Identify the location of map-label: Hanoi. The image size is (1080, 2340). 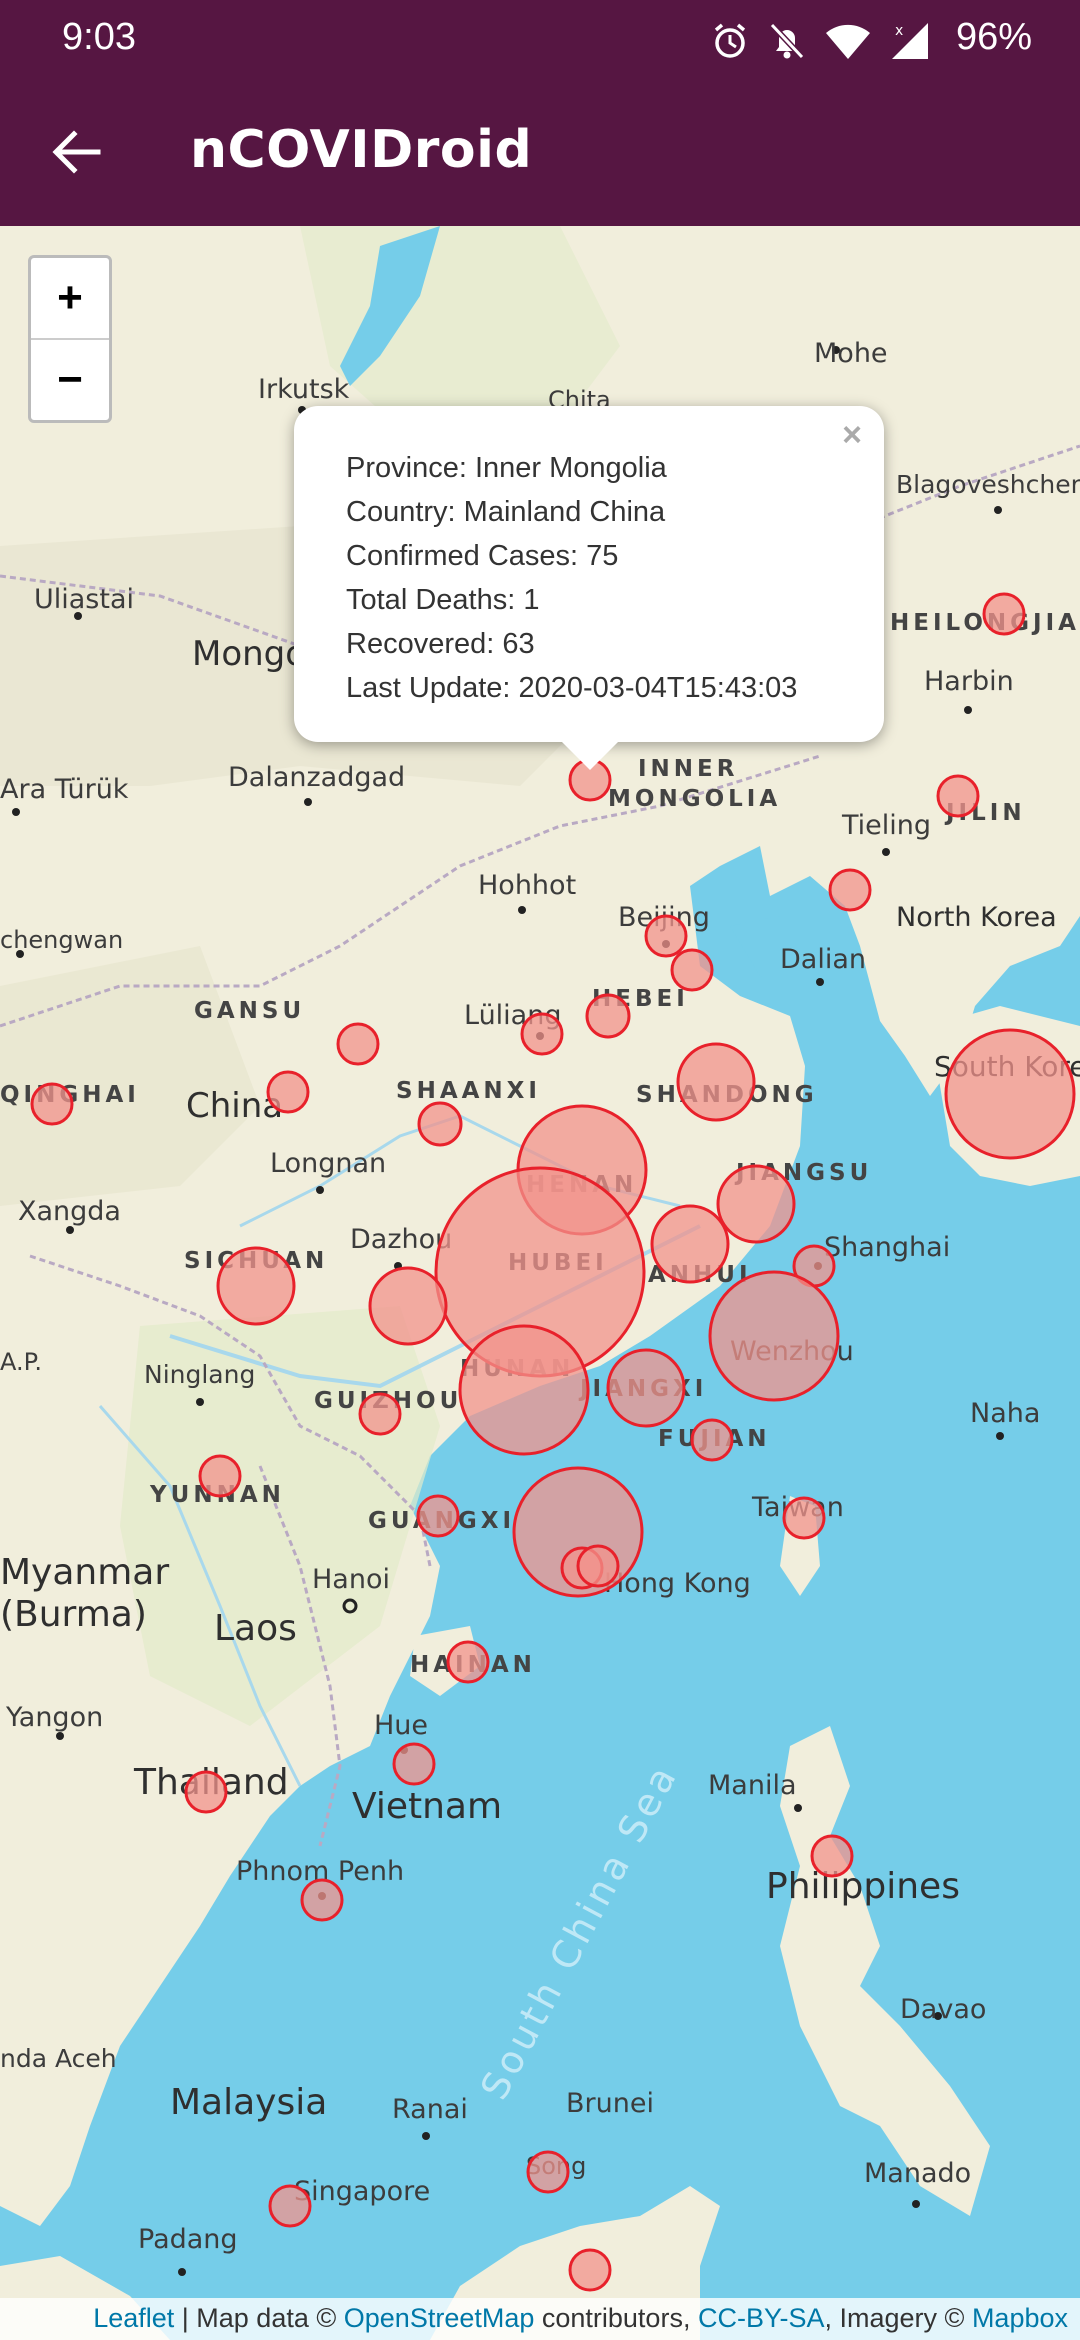
(351, 1579).